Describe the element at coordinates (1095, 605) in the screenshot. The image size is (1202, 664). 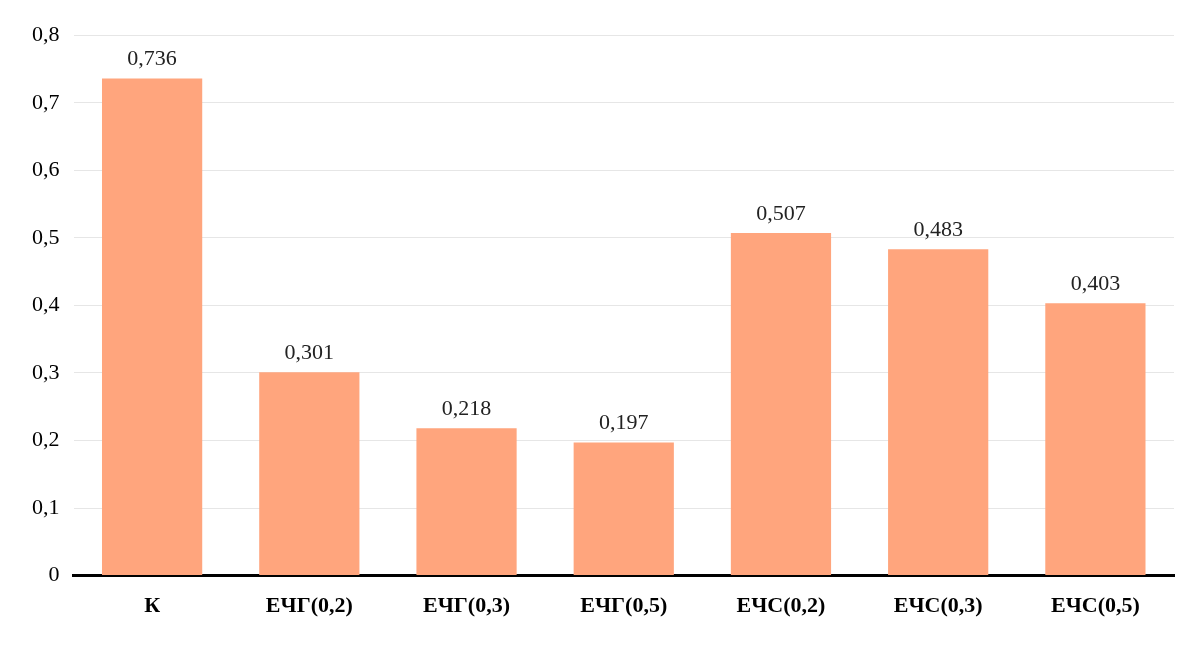
I see `x-tick-label: ЕЧС(0,5)` at that location.